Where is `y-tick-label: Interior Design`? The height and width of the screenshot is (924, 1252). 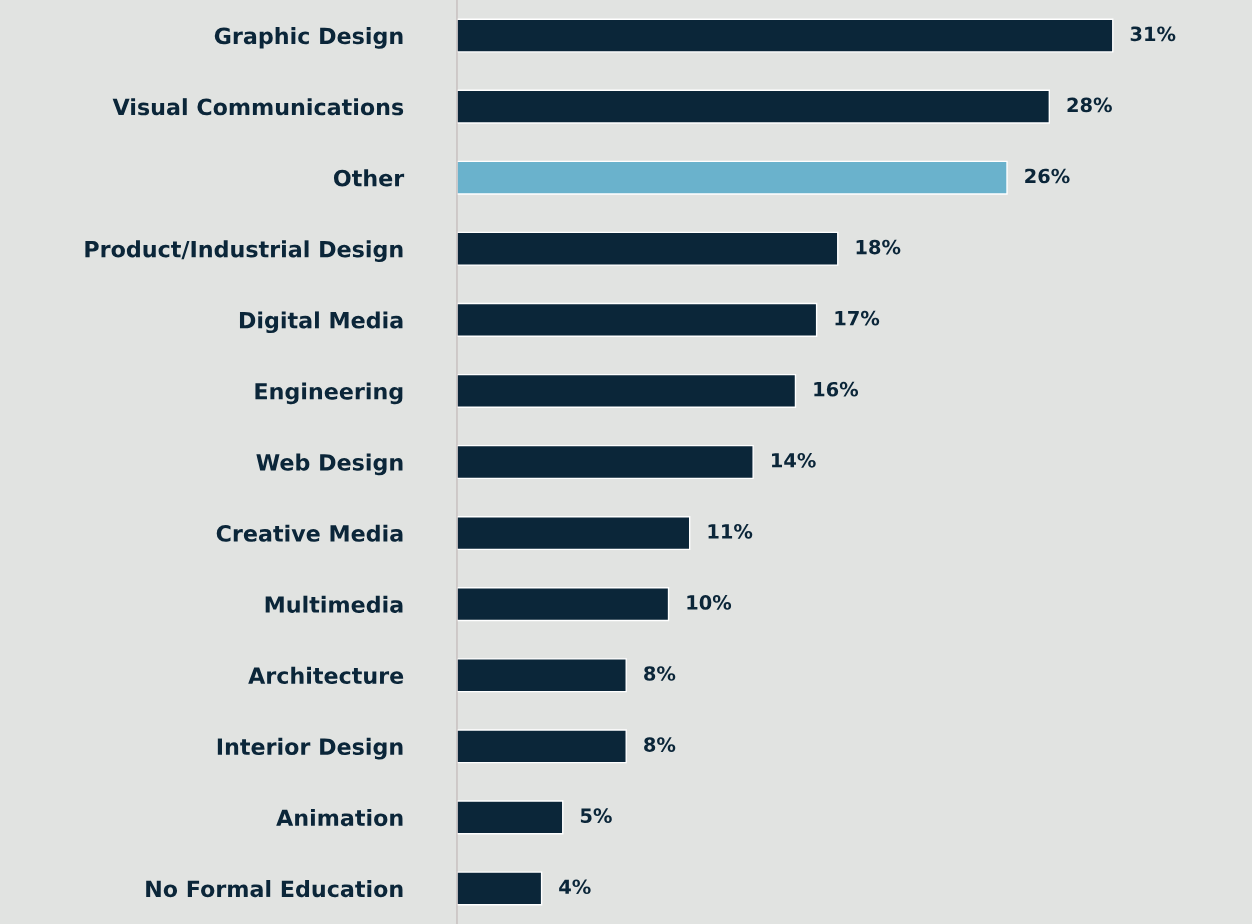 y-tick-label: Interior Design is located at coordinates (310, 748).